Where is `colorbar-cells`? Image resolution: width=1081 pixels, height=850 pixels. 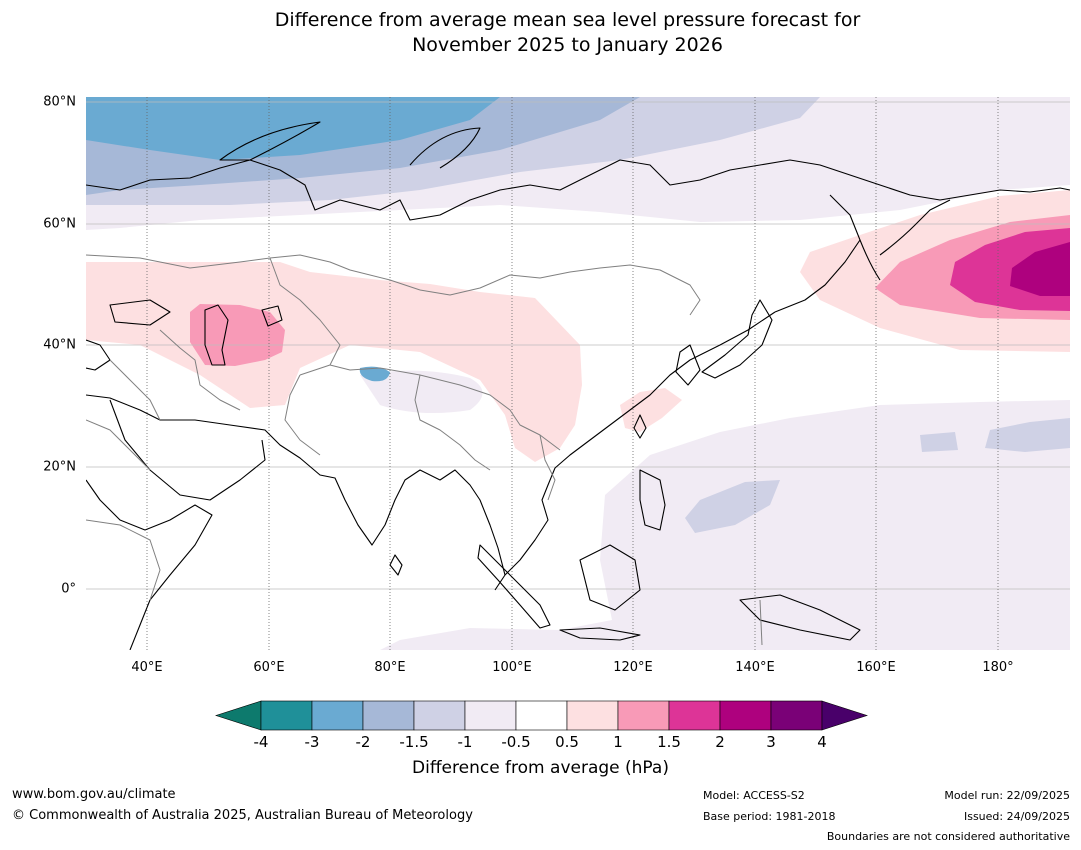 colorbar-cells is located at coordinates (541, 715).